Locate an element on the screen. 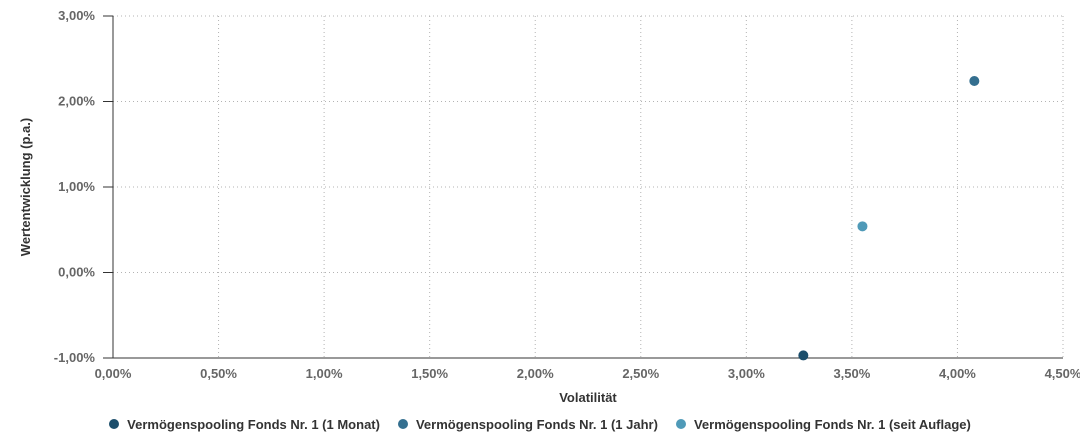  x-tick-label: 3,00% is located at coordinates (746, 373).